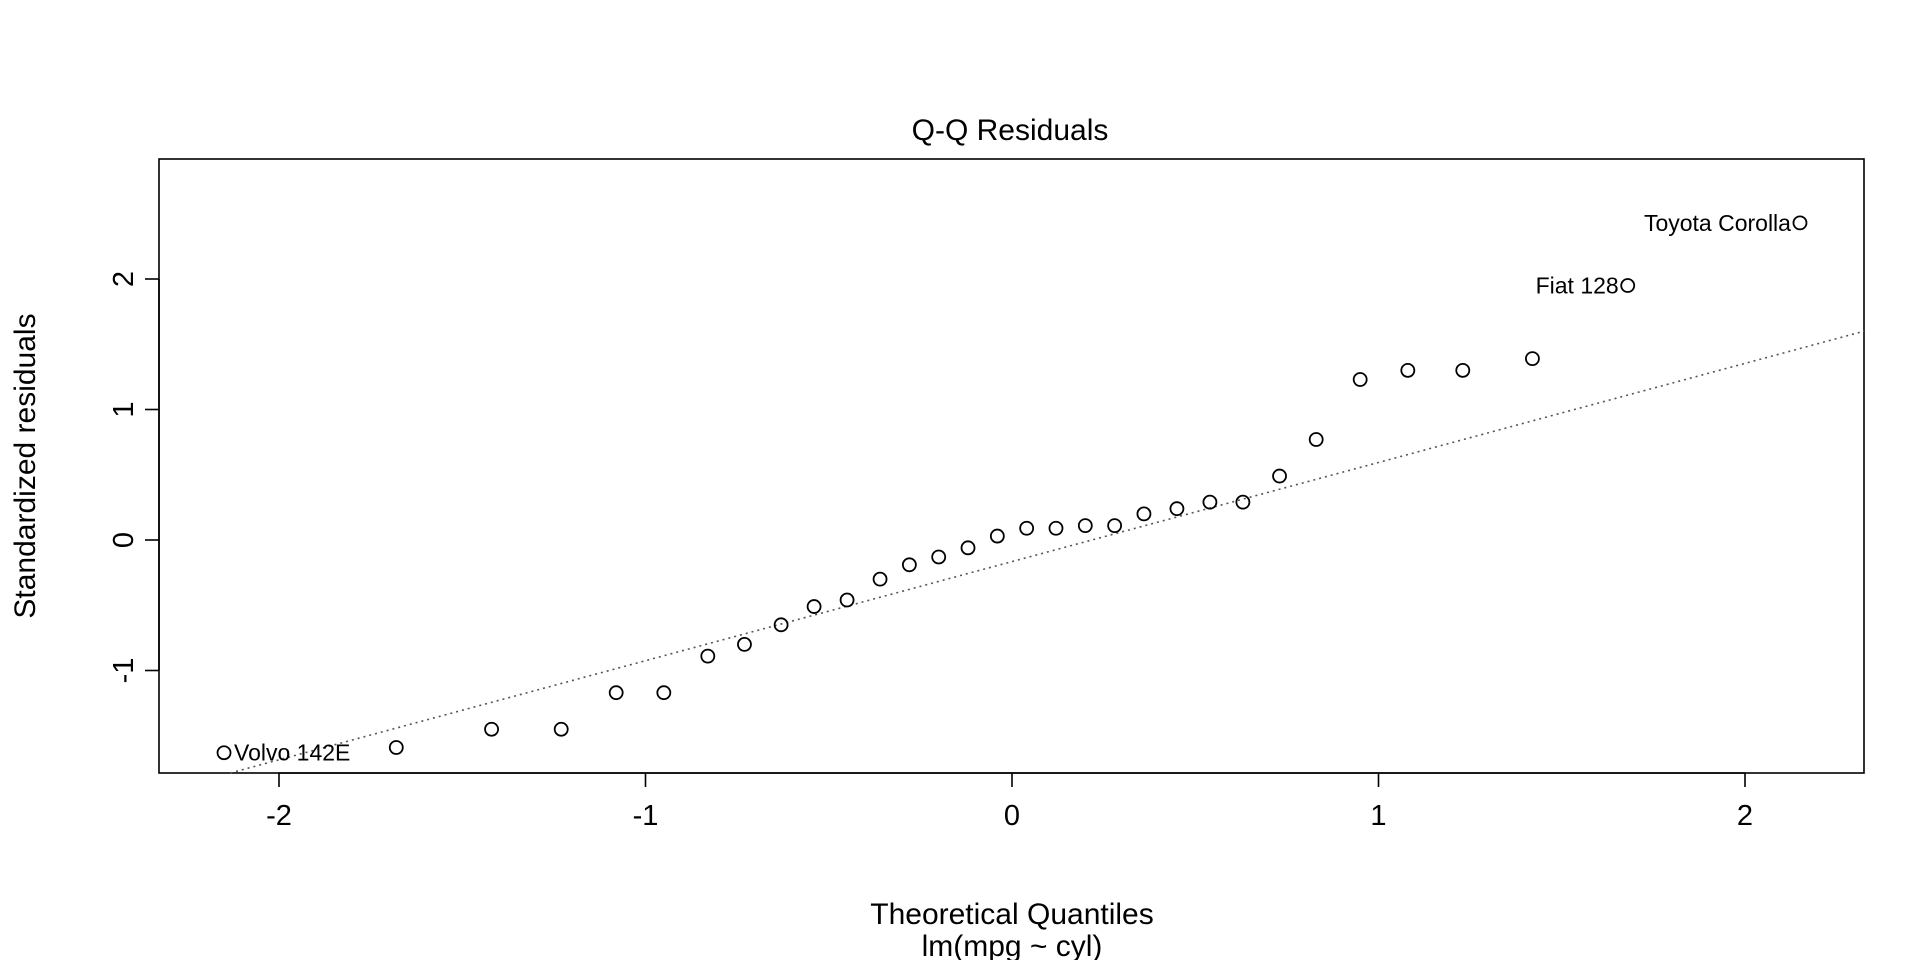 This screenshot has height=960, width=1920. Describe the element at coordinates (1717, 223) in the screenshot. I see `point-label: Toyota Corolla` at that location.